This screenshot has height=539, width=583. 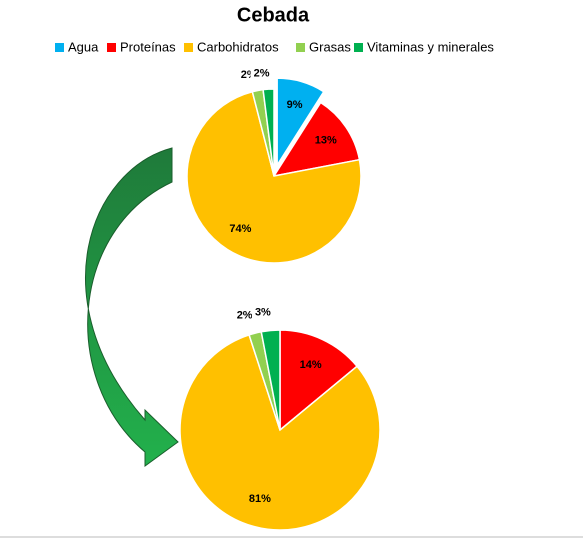 What do you see at coordinates (240, 229) in the screenshot?
I see `value-label: 74%` at bounding box center [240, 229].